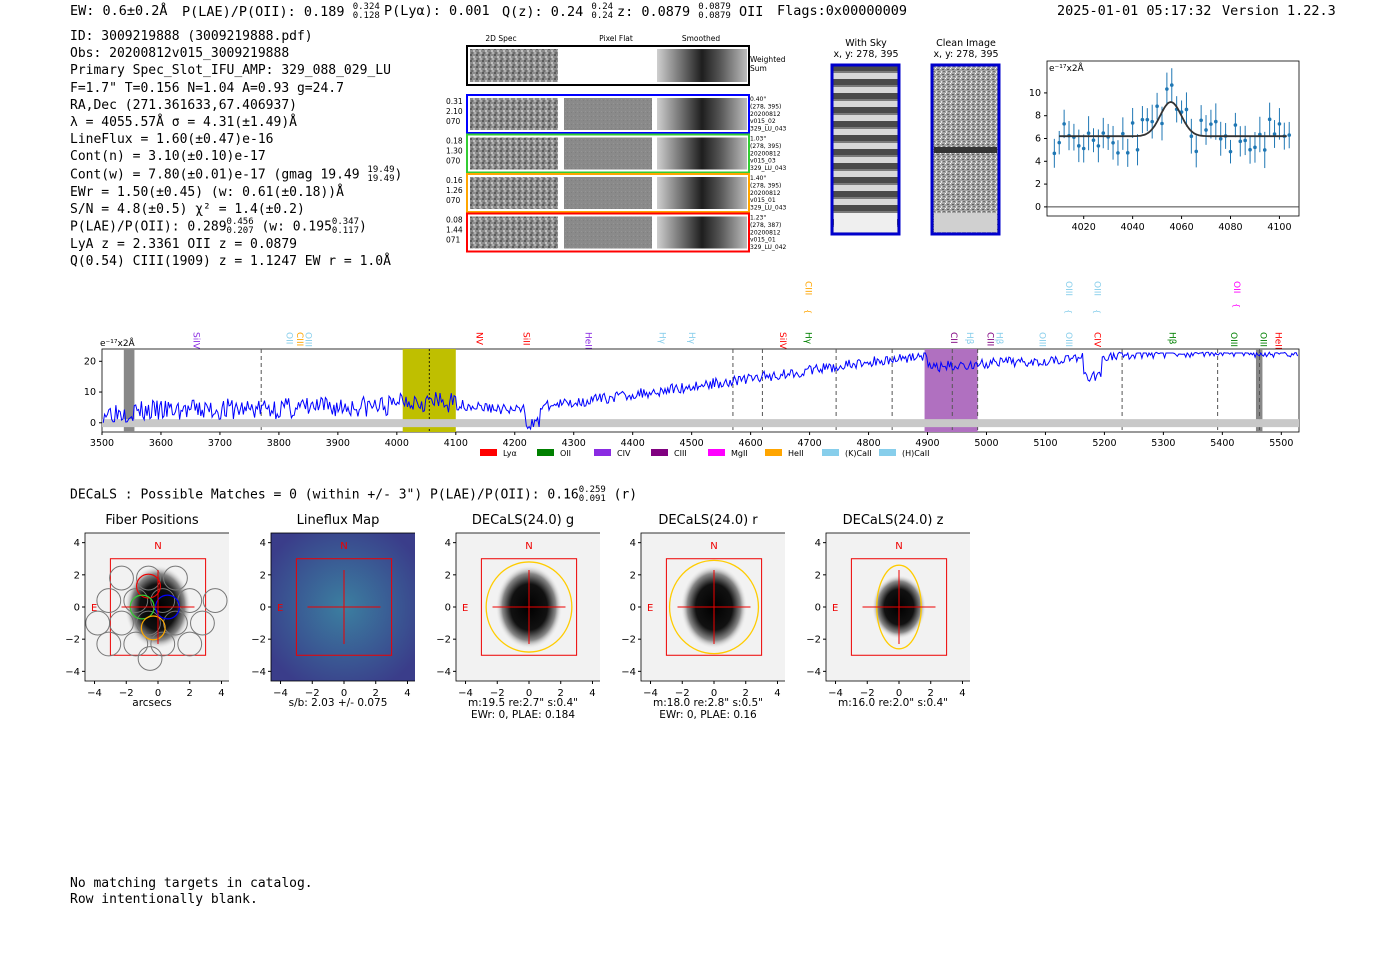  Describe the element at coordinates (899, 607) in the screenshot. I see `aperture-box` at that location.